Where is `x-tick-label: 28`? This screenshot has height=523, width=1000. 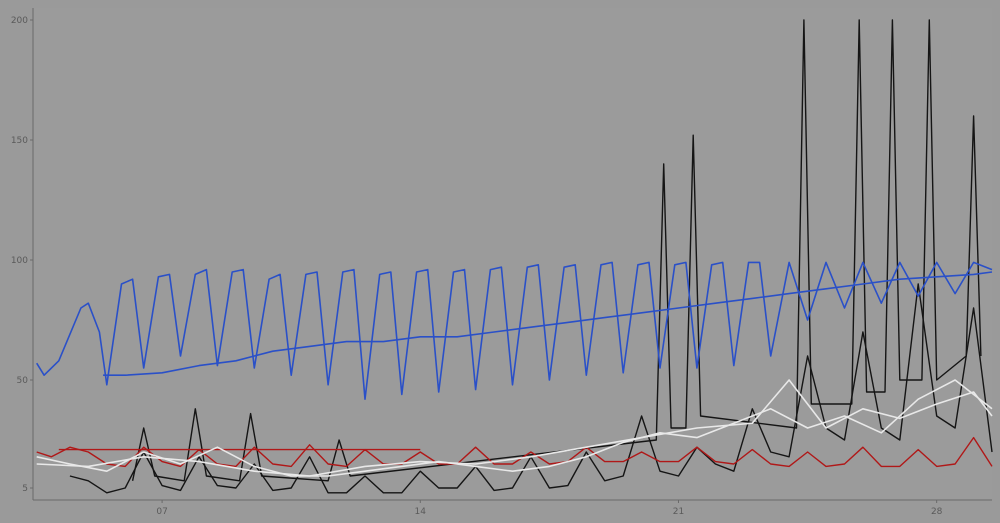
x-tick-label: 28 is located at coordinates (937, 512).